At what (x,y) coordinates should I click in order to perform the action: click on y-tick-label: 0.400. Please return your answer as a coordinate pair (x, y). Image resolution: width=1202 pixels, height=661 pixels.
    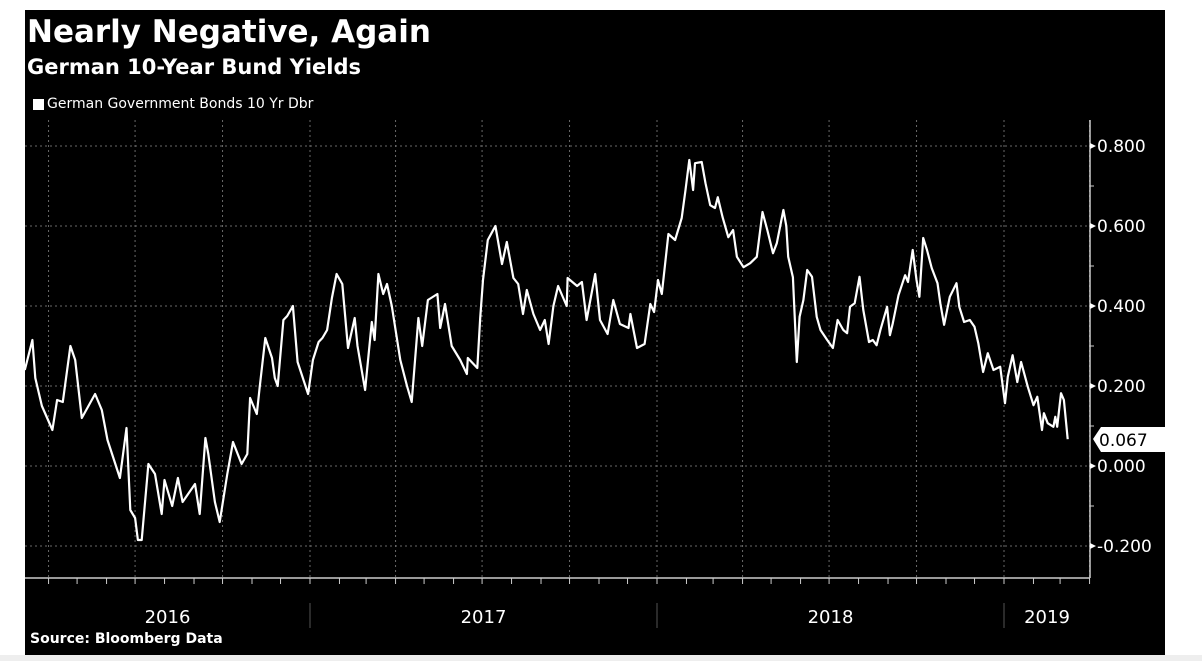
    Looking at the image, I should click on (1121, 307).